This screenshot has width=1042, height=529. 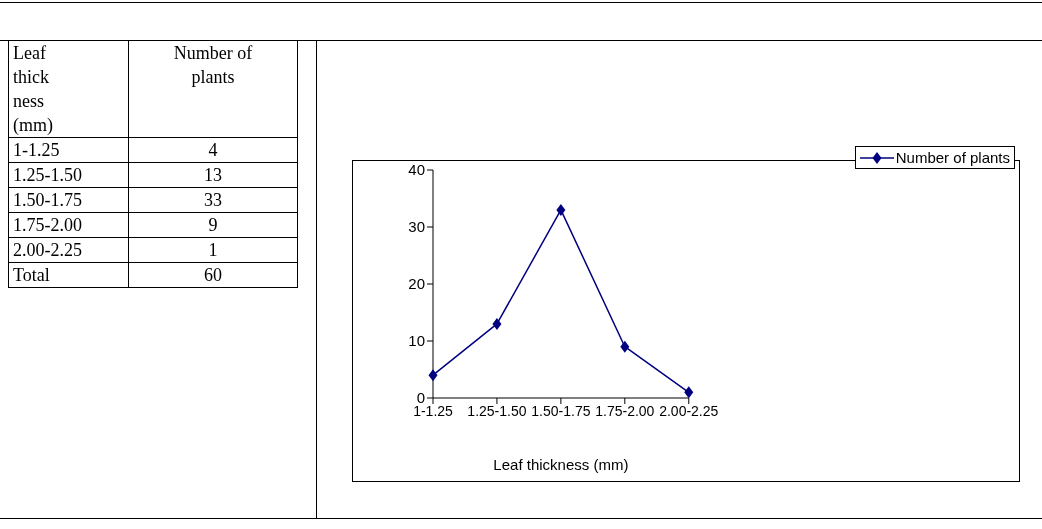 What do you see at coordinates (33, 89) in the screenshot?
I see `text: Leaf thick ness (mm)` at bounding box center [33, 89].